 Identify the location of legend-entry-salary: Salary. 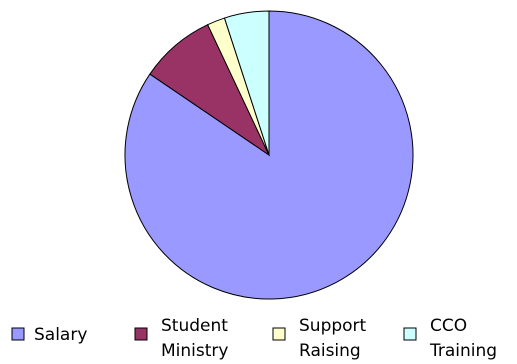
(49, 335).